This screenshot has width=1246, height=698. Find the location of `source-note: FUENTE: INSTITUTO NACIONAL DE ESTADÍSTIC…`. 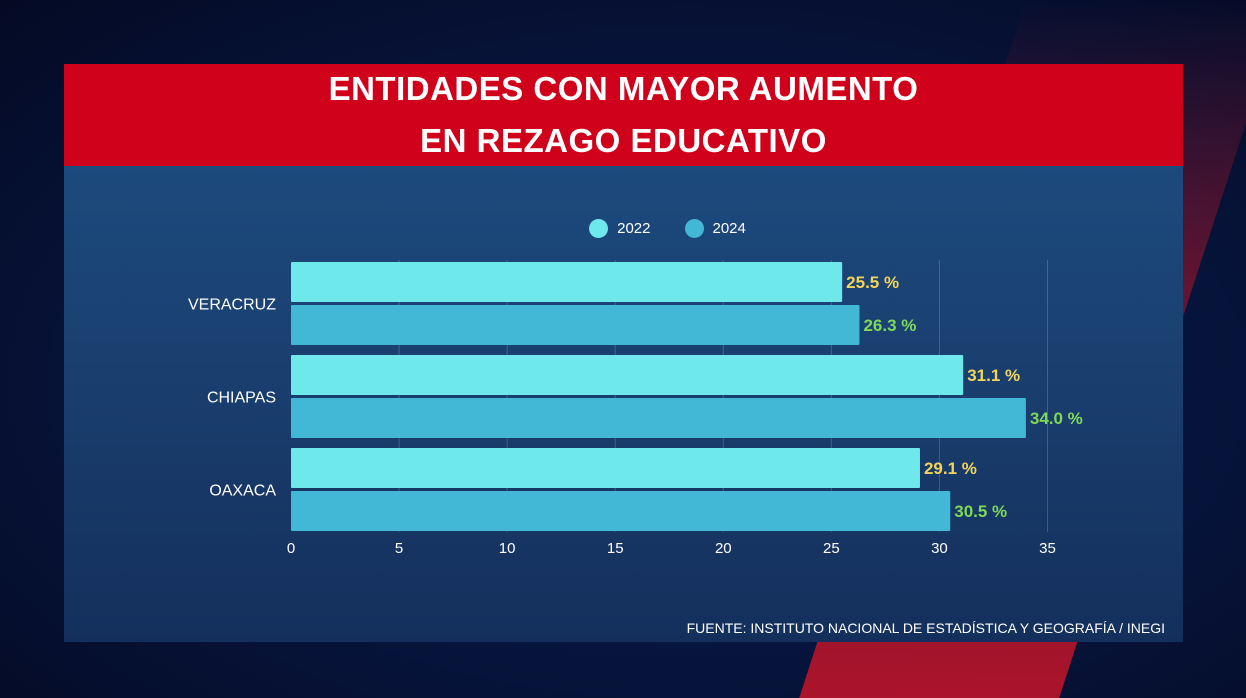

source-note: FUENTE: INSTITUTO NACIONAL DE ESTADÍSTIC… is located at coordinates (925, 628).